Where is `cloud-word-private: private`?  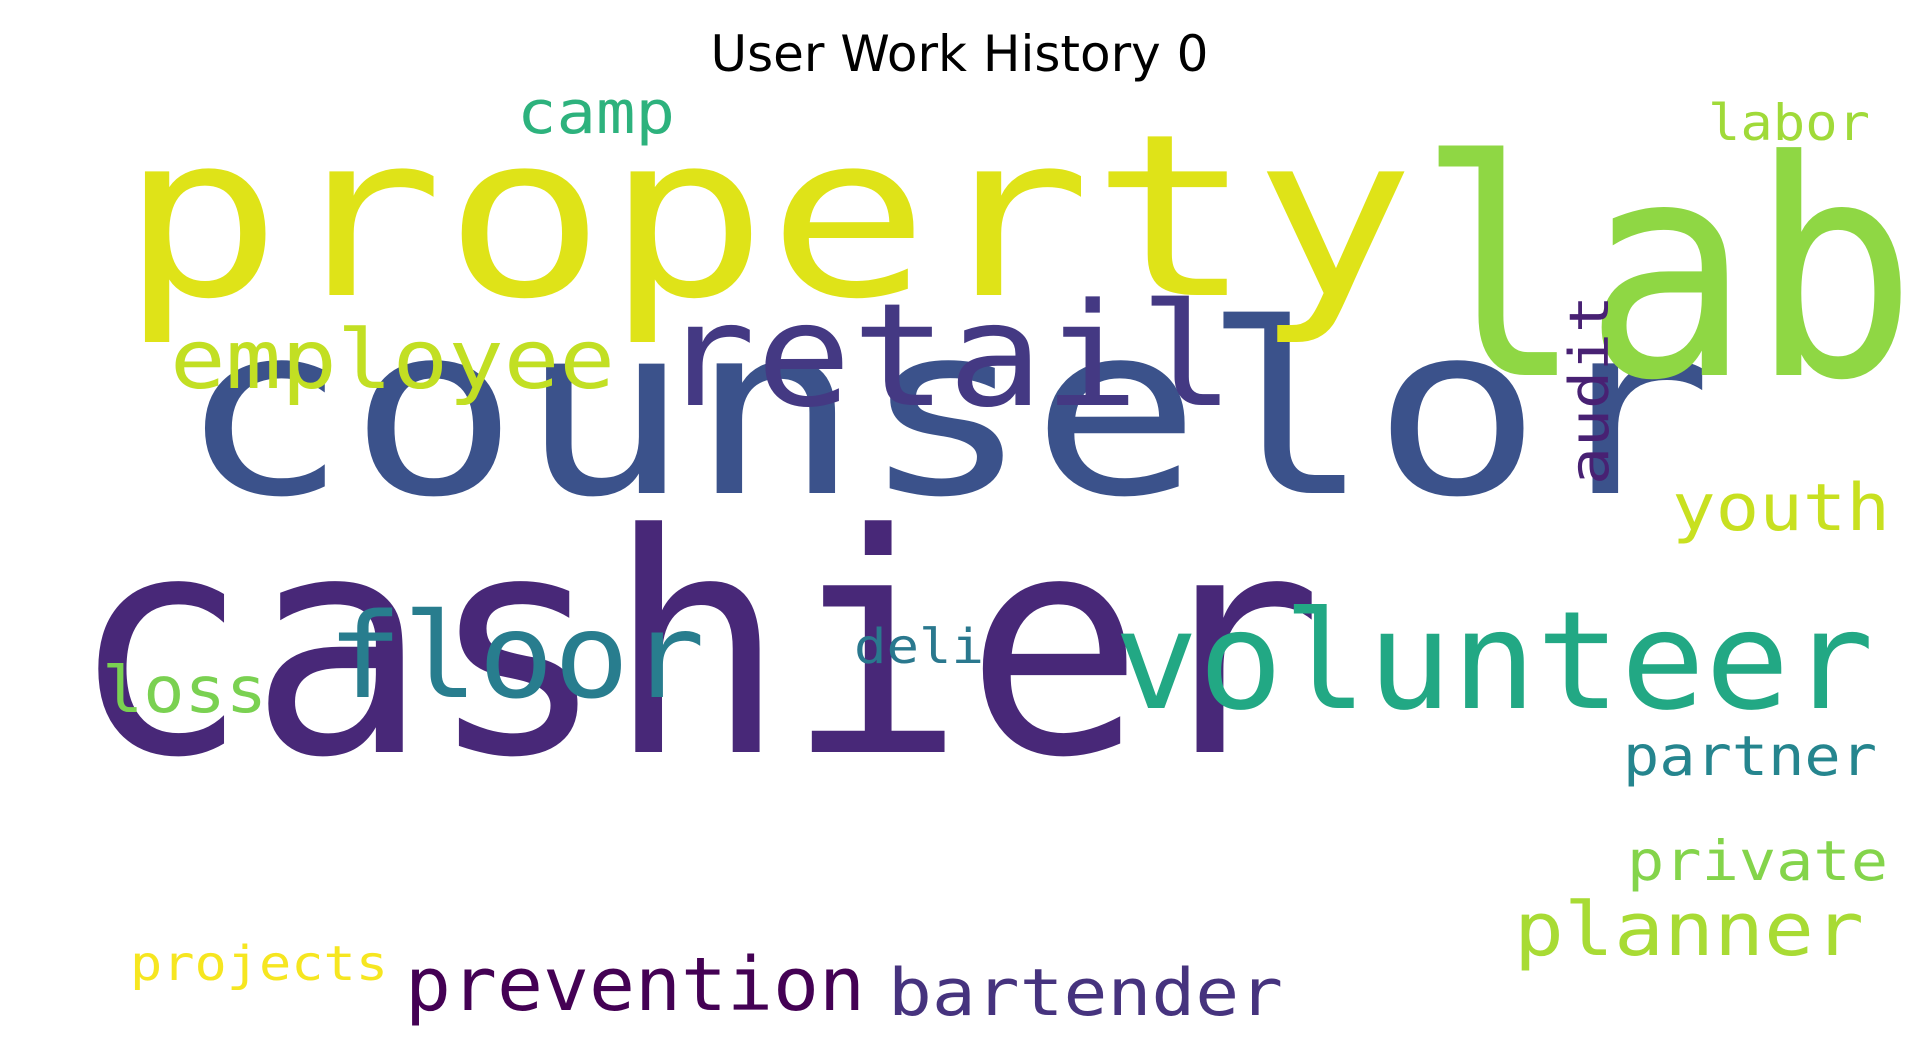
cloud-word-private: private is located at coordinates (1757, 861).